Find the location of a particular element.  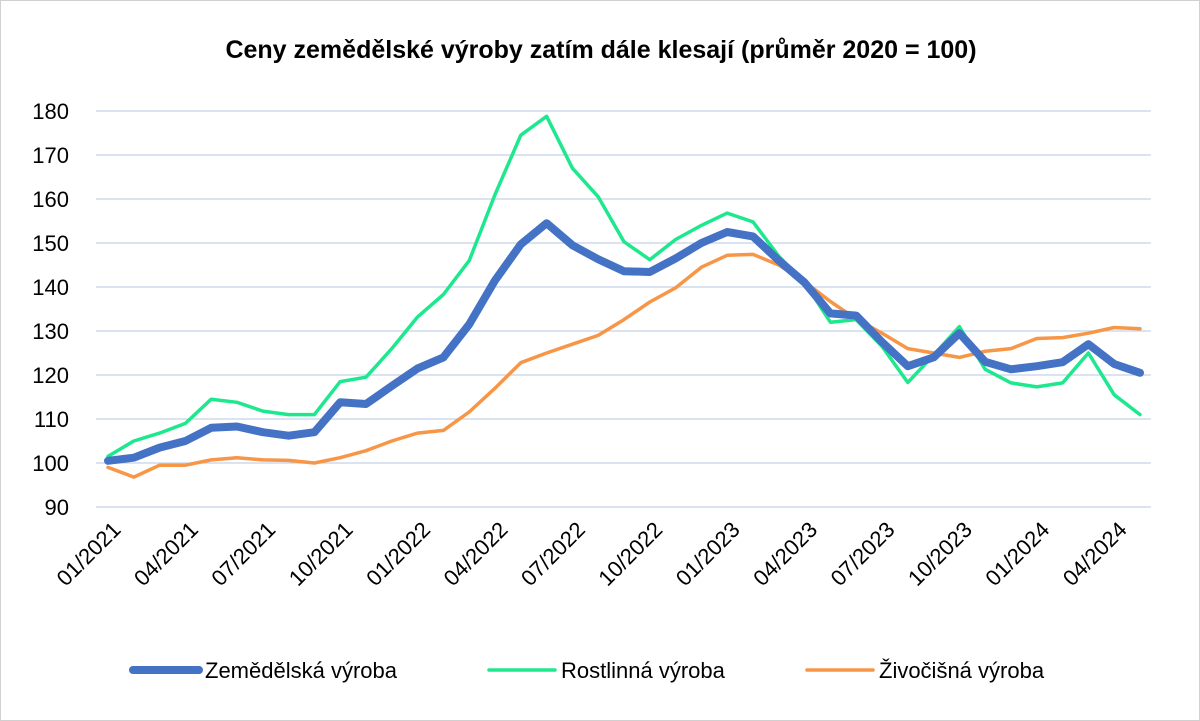

x-tick-label: 01/2022 is located at coordinates (398, 554).